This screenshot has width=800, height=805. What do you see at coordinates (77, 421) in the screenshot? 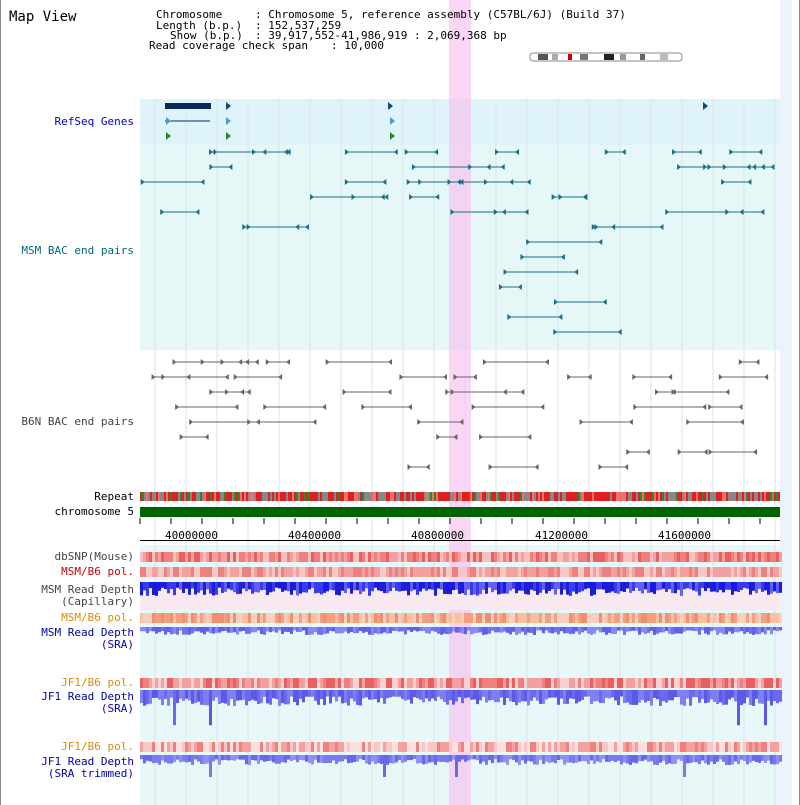
I see `track-label-b6n-bac: B6N BAC end pairs` at bounding box center [77, 421].